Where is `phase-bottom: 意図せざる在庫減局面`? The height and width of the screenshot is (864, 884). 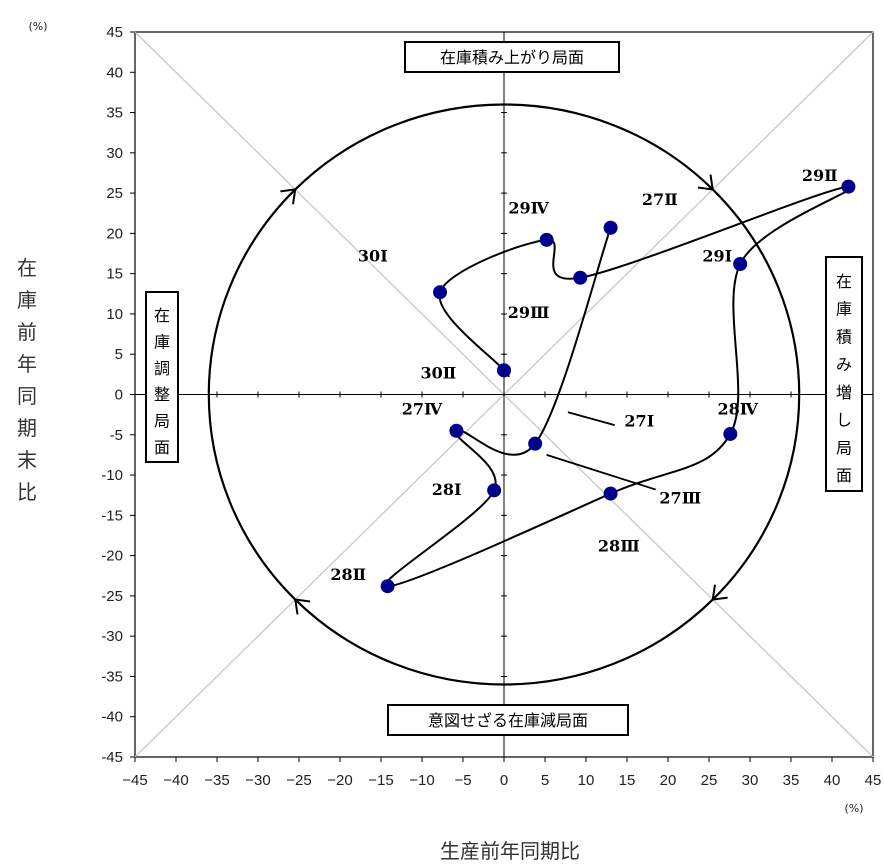
phase-bottom: 意図せざる在庫減局面 is located at coordinates (508, 720).